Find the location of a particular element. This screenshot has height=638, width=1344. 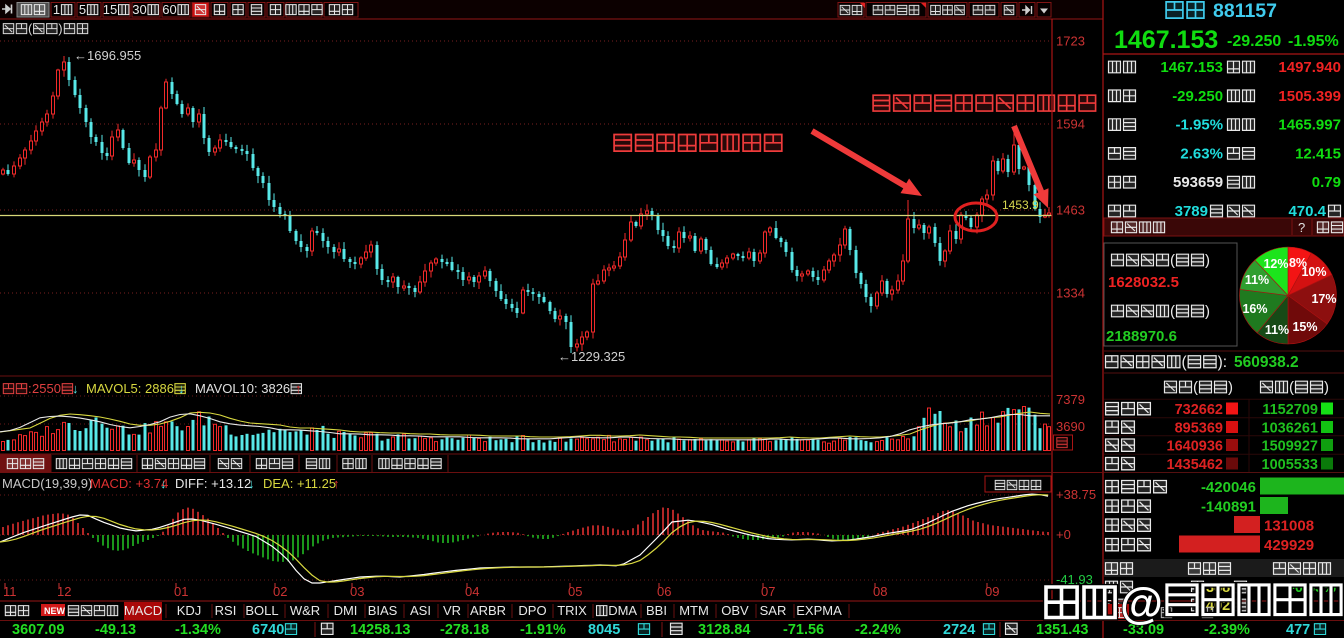

svg-text: 131008 is located at coordinates (1289, 526).